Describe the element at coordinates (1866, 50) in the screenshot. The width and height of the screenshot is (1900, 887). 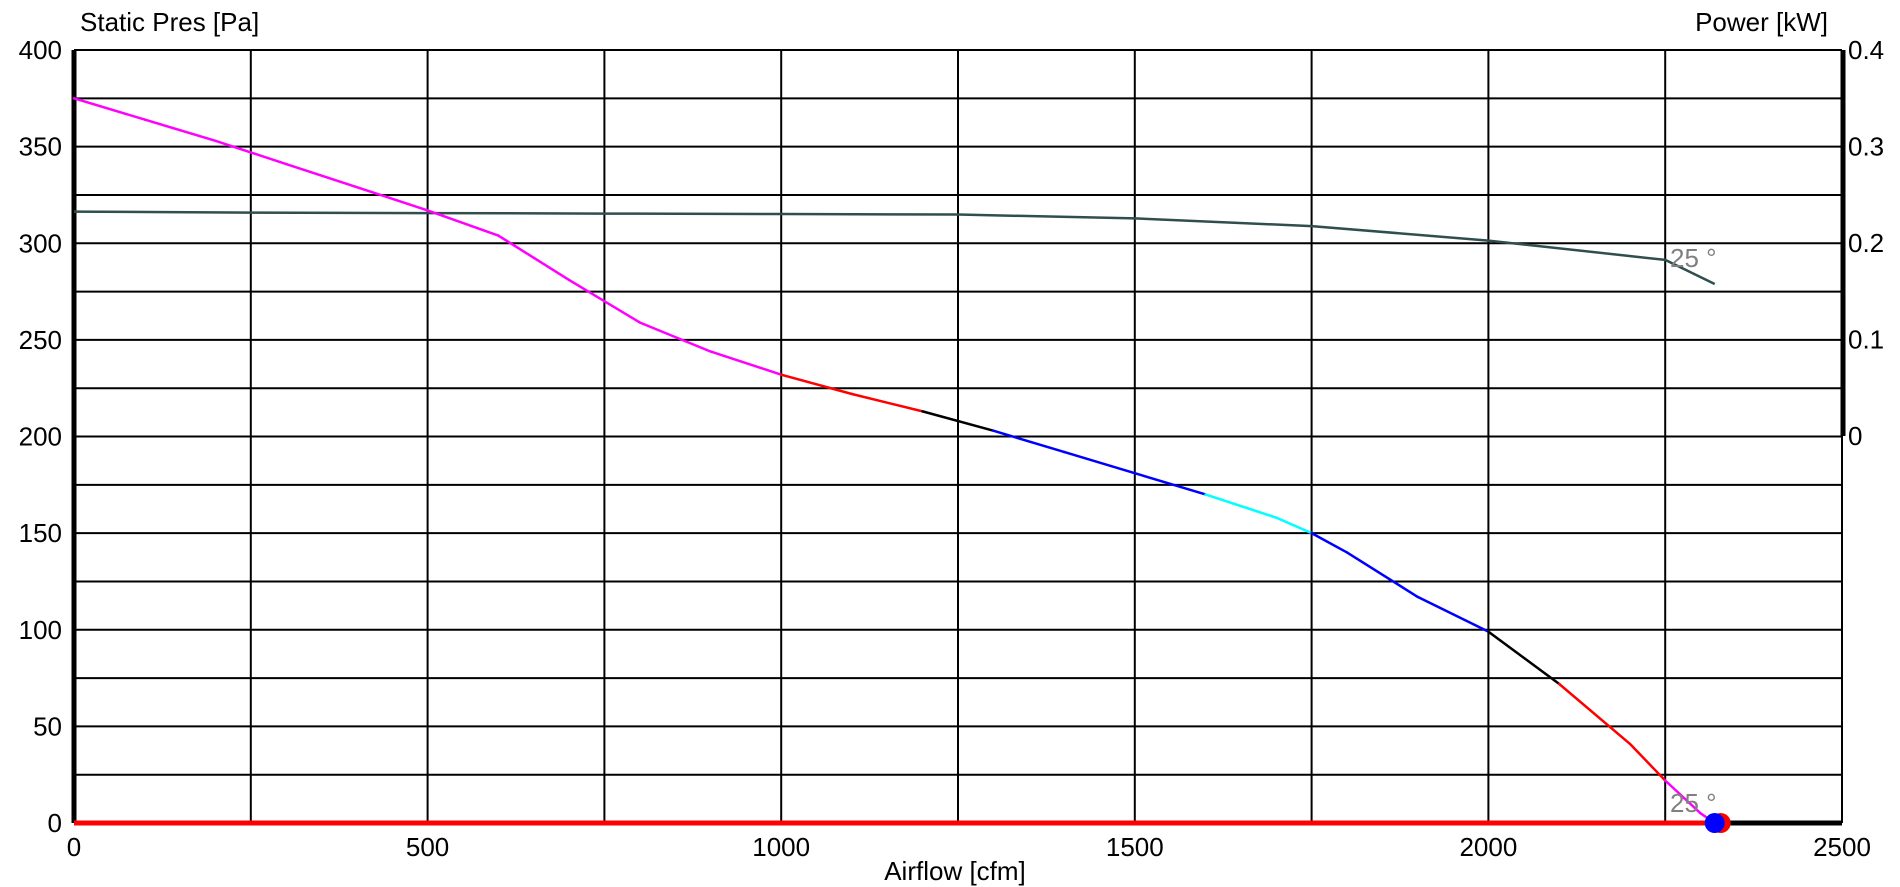
I see `y-right-tick-label: 0.4` at that location.